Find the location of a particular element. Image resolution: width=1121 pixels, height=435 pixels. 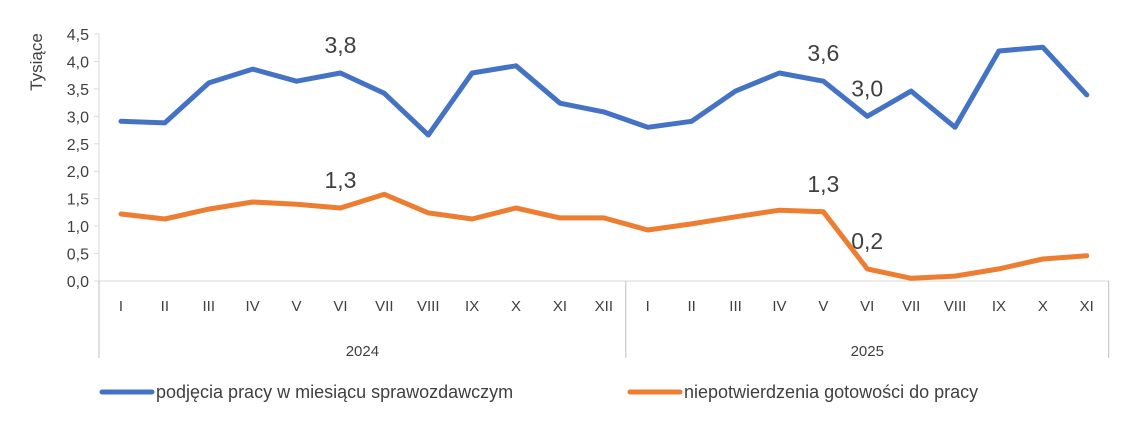

data-label: 3,0 is located at coordinates (867, 88).